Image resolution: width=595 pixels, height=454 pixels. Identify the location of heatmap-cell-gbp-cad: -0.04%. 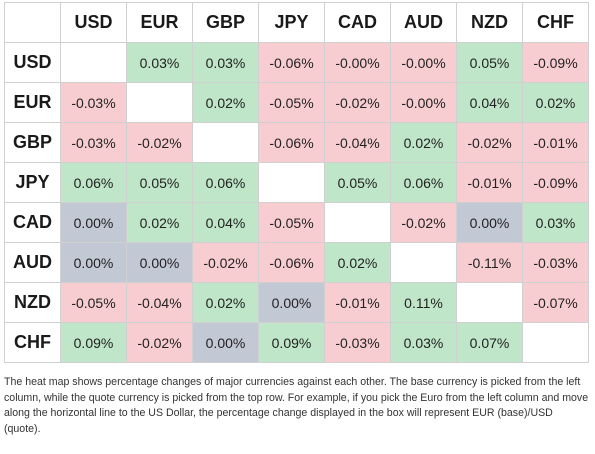
(357, 142).